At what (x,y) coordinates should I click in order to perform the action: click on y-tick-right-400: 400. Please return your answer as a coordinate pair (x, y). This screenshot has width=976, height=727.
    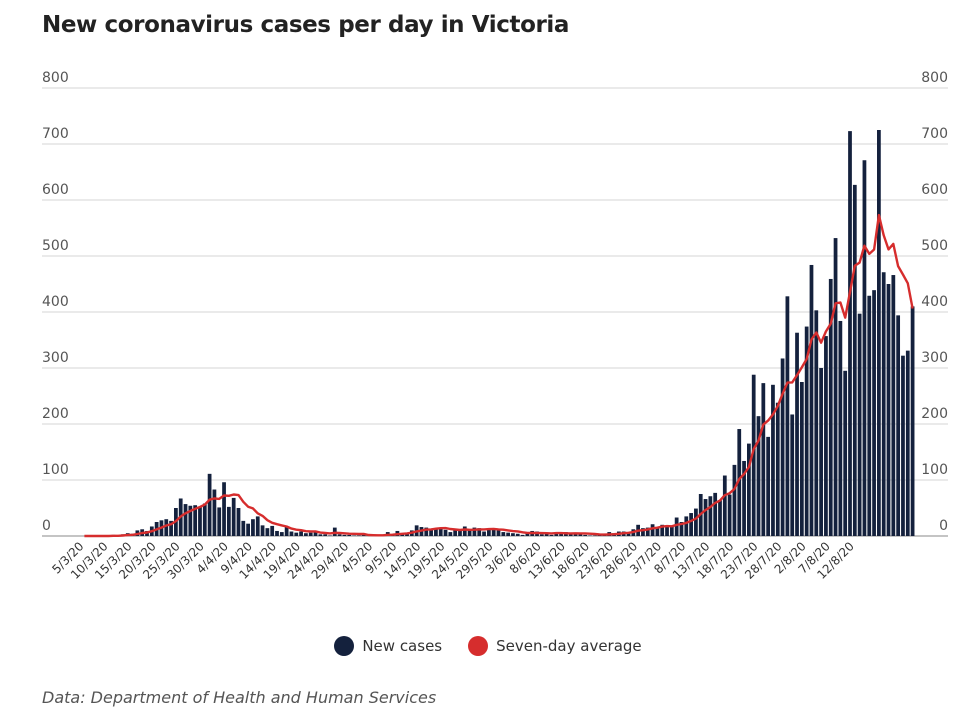
    Looking at the image, I should click on (934, 302).